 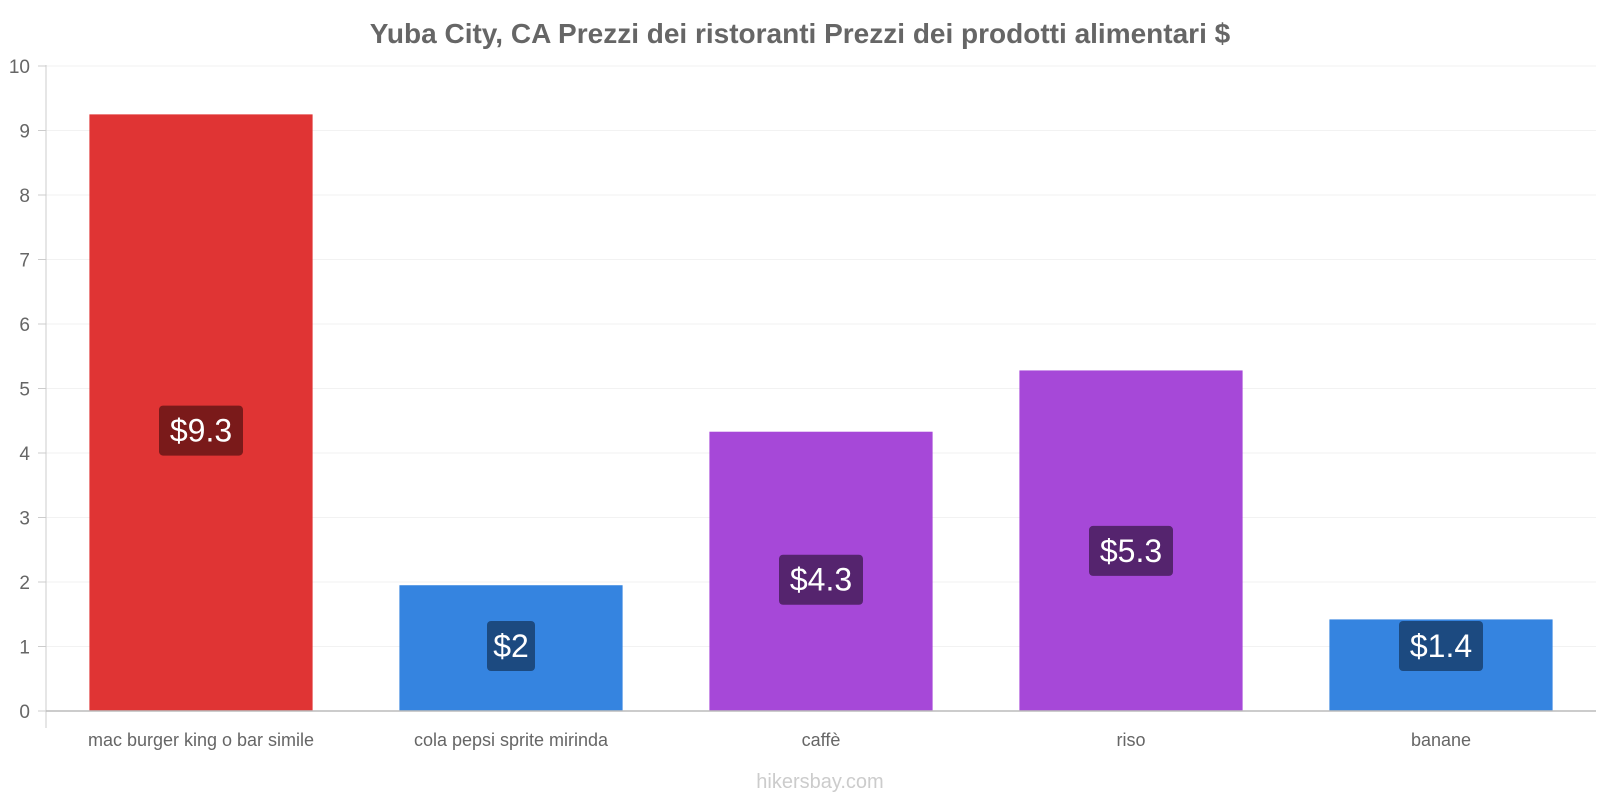 What do you see at coordinates (511, 740) in the screenshot?
I see `category-label: cola pepsi sprite mirinda` at bounding box center [511, 740].